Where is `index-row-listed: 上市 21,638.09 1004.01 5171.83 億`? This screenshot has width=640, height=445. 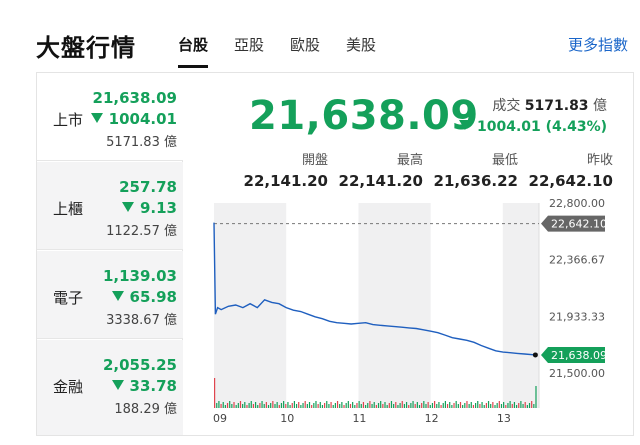 index-row-listed: 上市 21,638.09 1004.01 5171.83 億 is located at coordinates (110, 117).